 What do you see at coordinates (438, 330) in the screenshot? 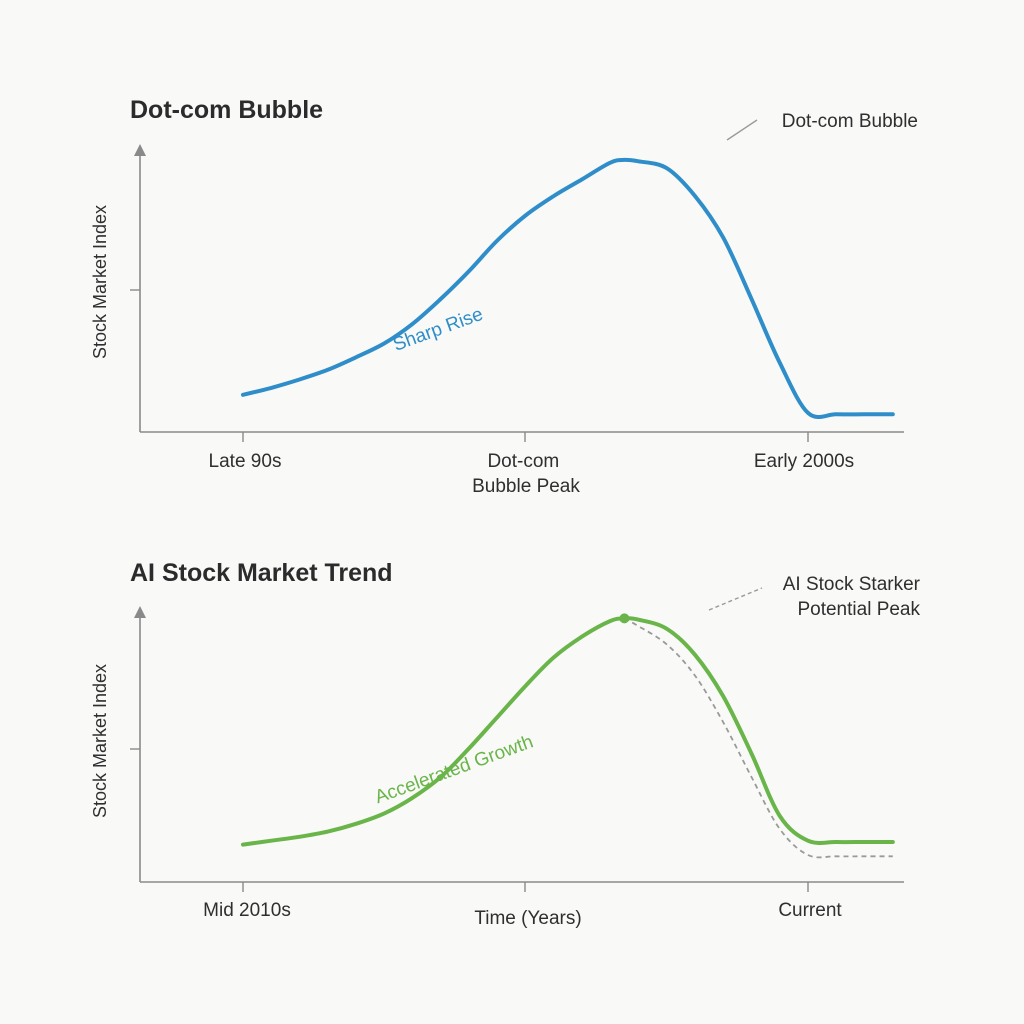
I see `annotation-sharp-rise: Sharp Rise` at bounding box center [438, 330].